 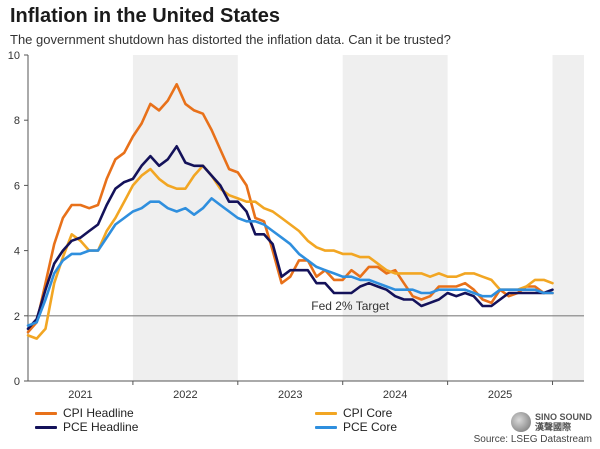 I want to click on legend-label: PCE Core, so click(x=370, y=427).